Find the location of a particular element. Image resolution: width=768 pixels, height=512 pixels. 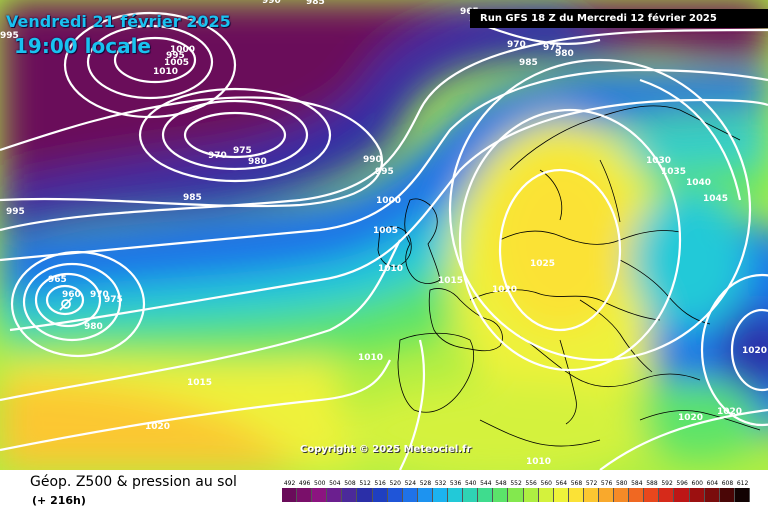

colorbar-tick-label: 584 is located at coordinates (637, 483).